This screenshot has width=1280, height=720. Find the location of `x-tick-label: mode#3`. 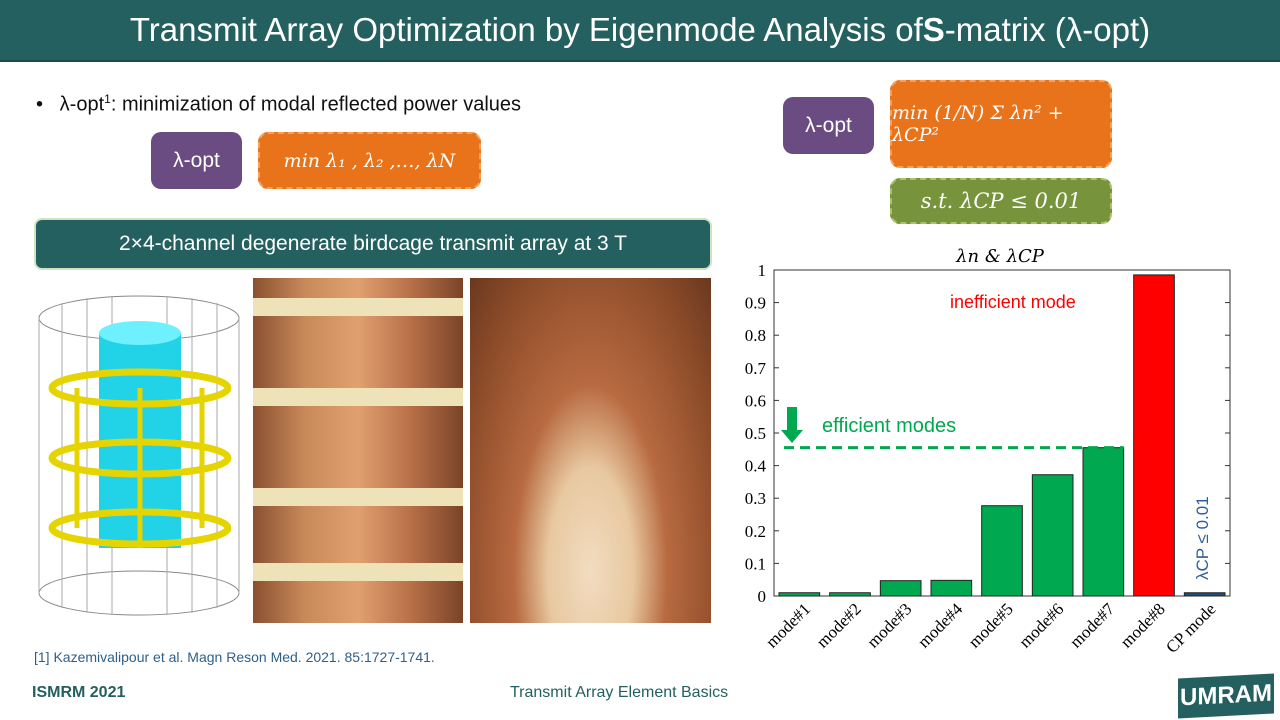

x-tick-label: mode#3 is located at coordinates (889, 625).